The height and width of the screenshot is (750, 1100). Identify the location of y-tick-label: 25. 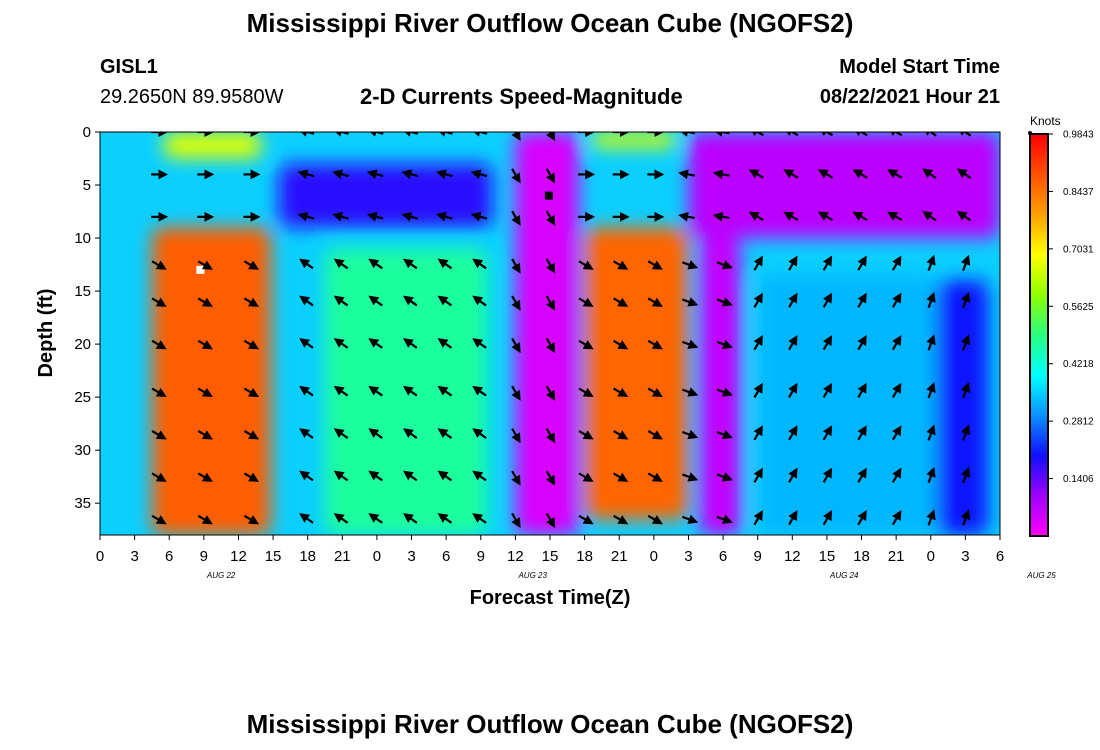
(82, 397).